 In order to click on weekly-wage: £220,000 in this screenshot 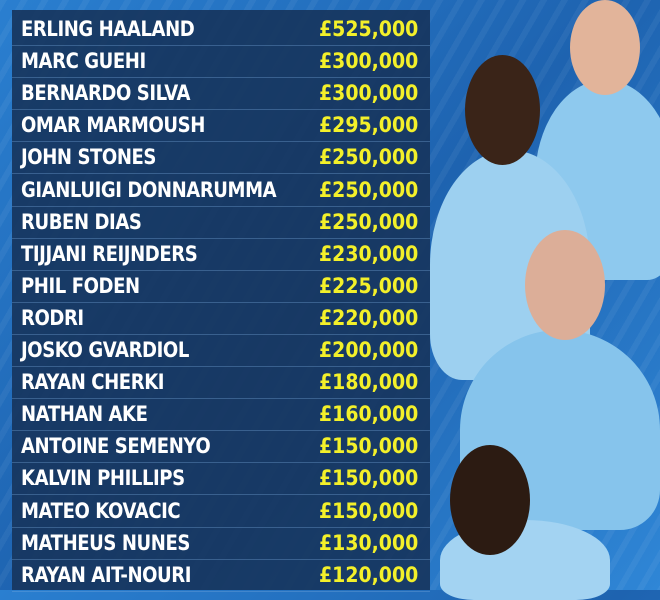, I will do `click(368, 317)`.